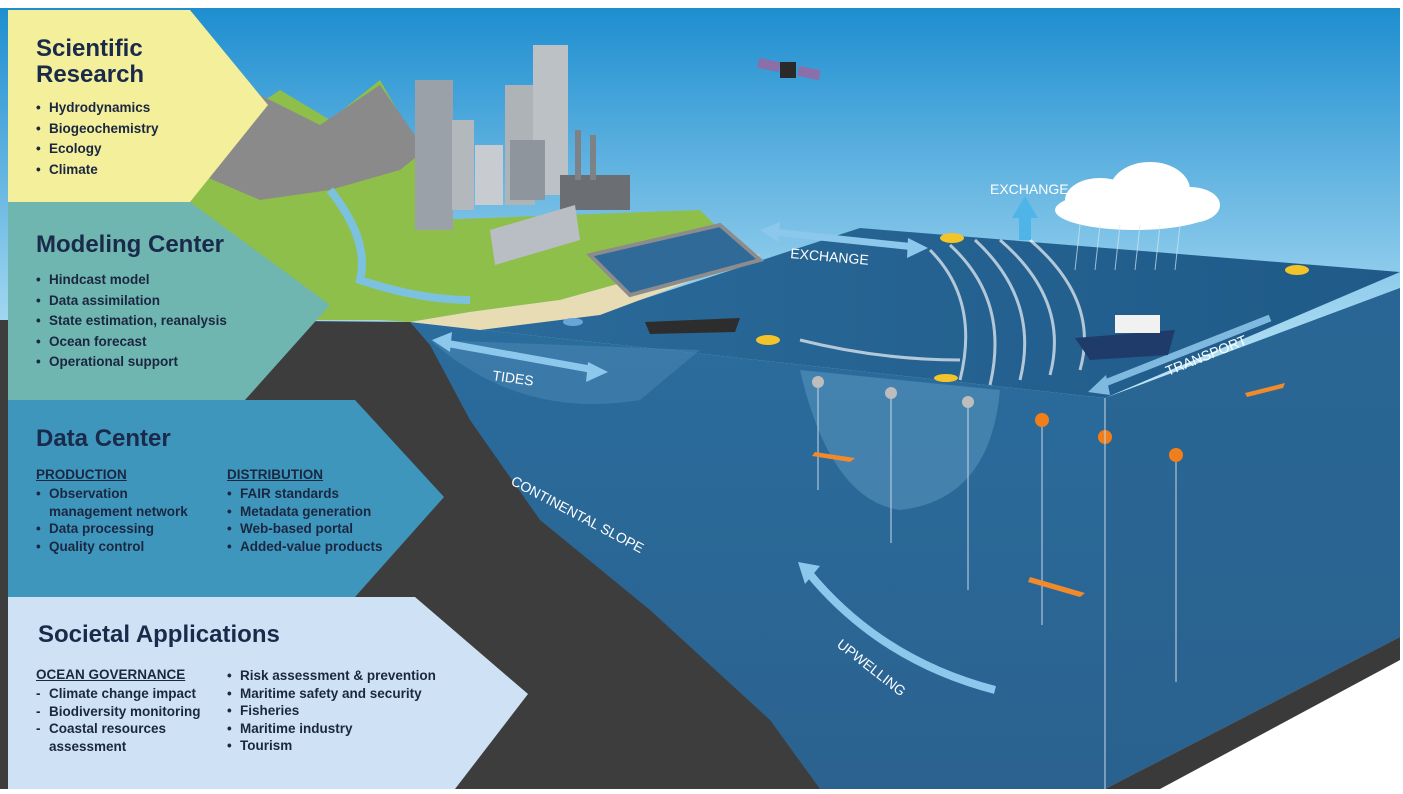  I want to click on list-item: Climate, so click(97, 170).